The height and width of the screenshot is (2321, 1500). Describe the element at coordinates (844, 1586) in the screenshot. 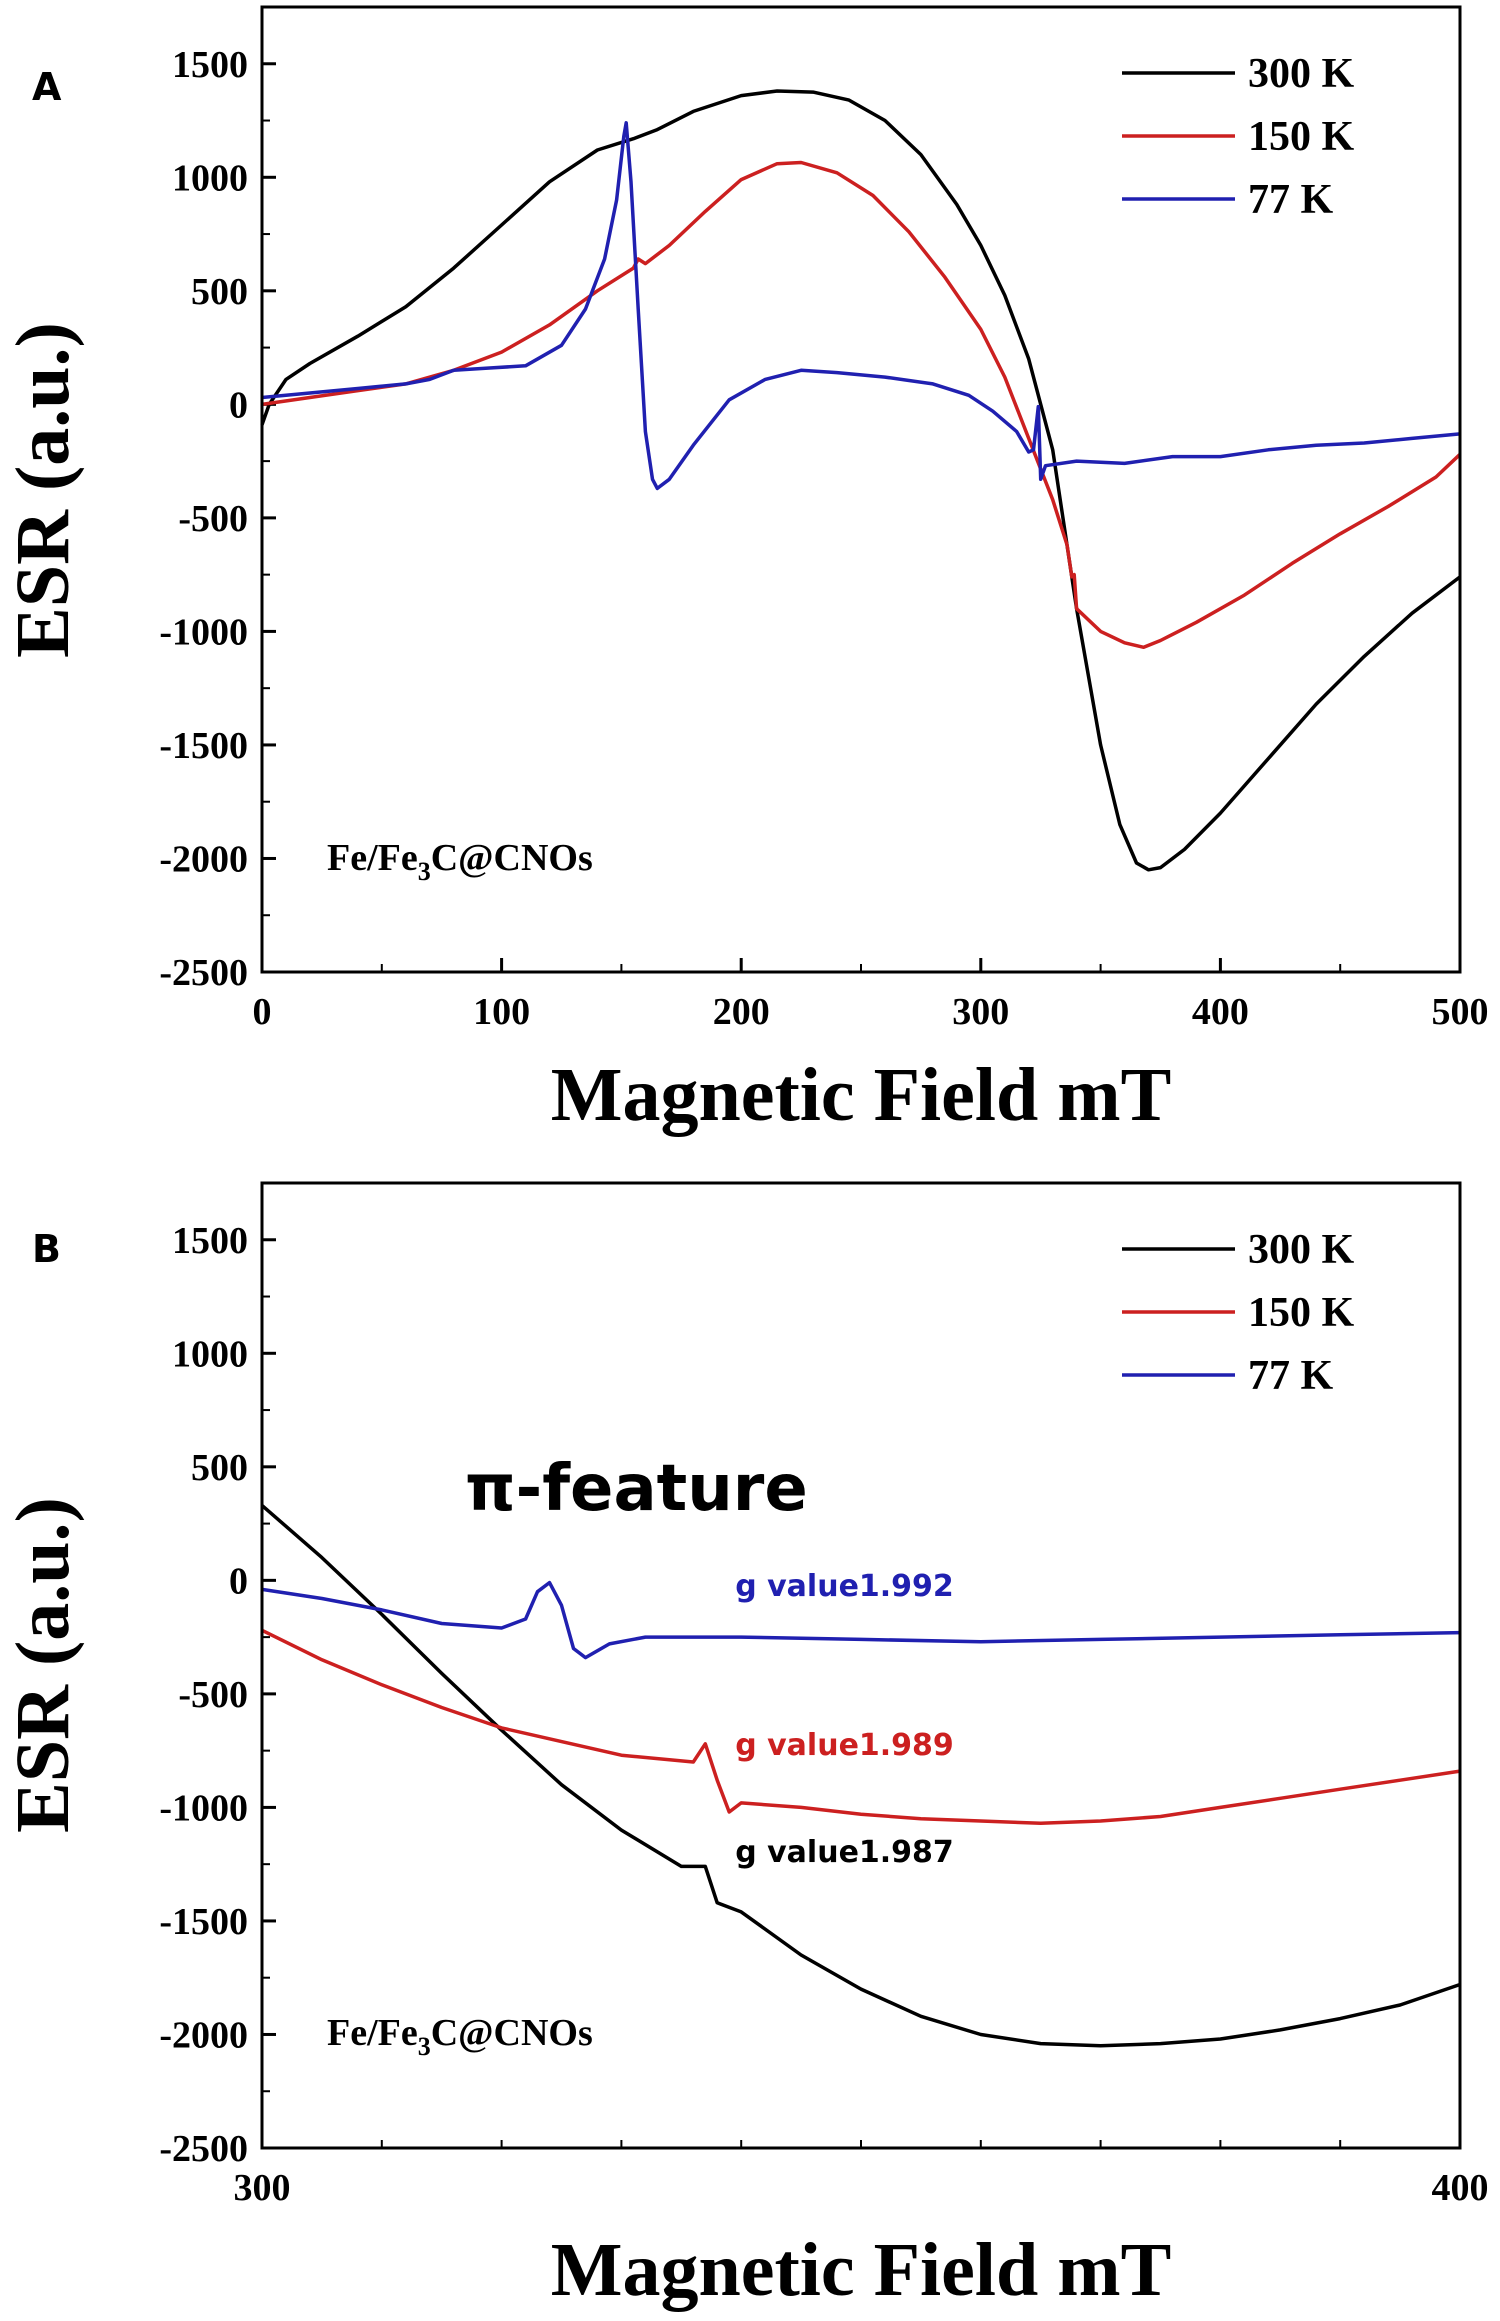

I see `g-value-label: g value1.992` at that location.